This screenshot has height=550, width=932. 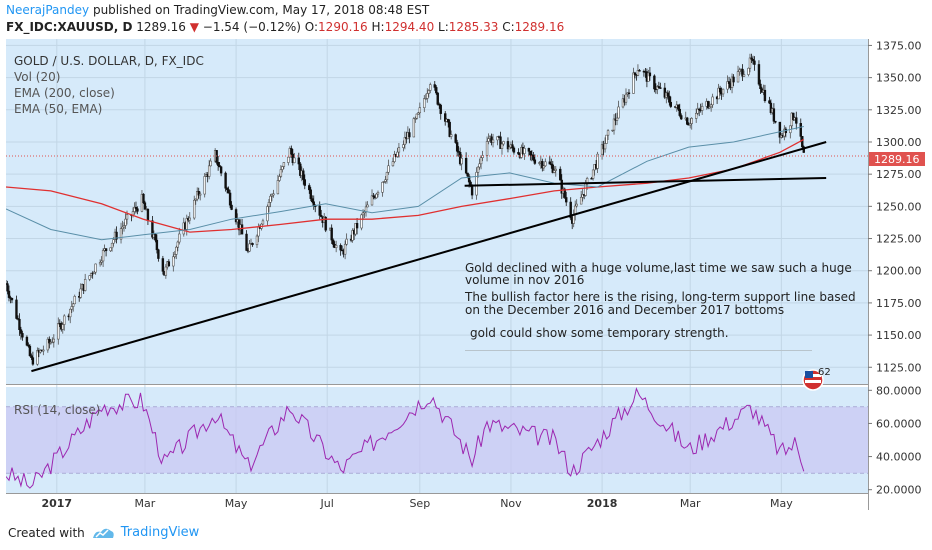 I want to click on rsi-axis: 80.0000 60.0000 40.0000 20.0000, so click(x=895, y=440).